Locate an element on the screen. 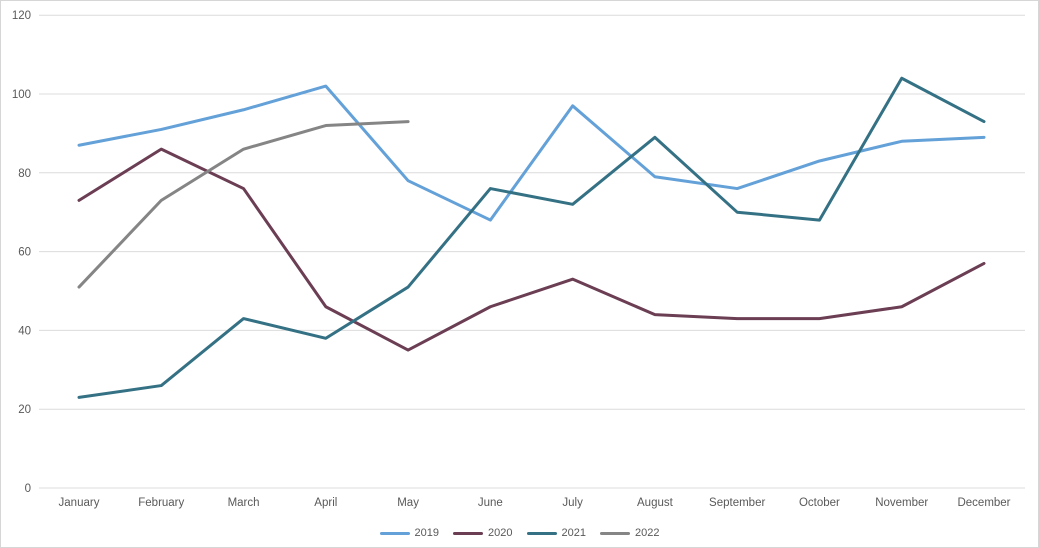  x-tick-label-april: April is located at coordinates (325, 503).